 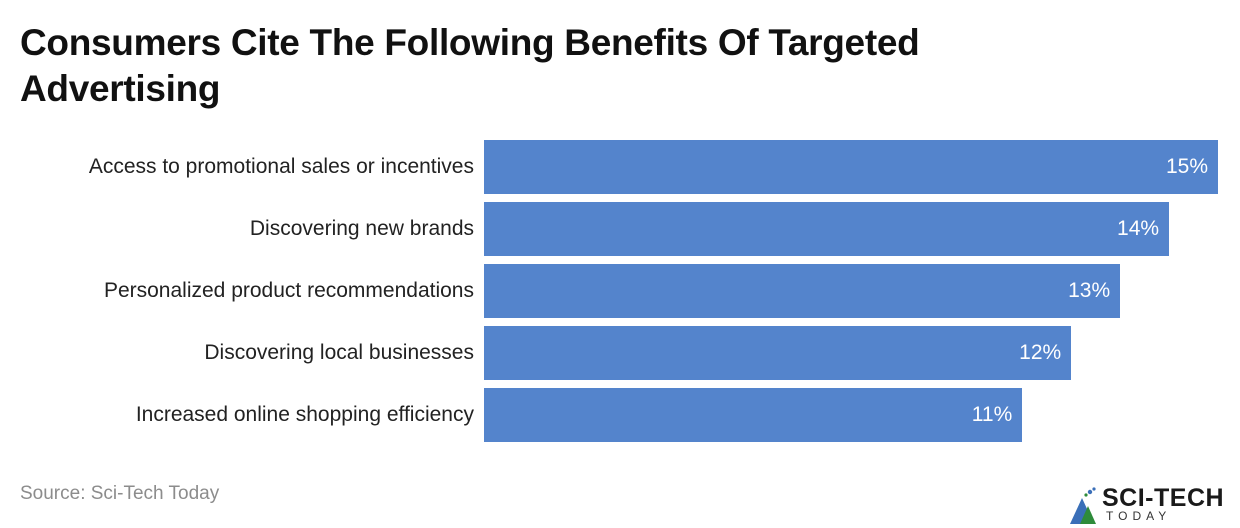 I want to click on brand-logo: SCI-TECH TODAY, so click(x=1153, y=505).